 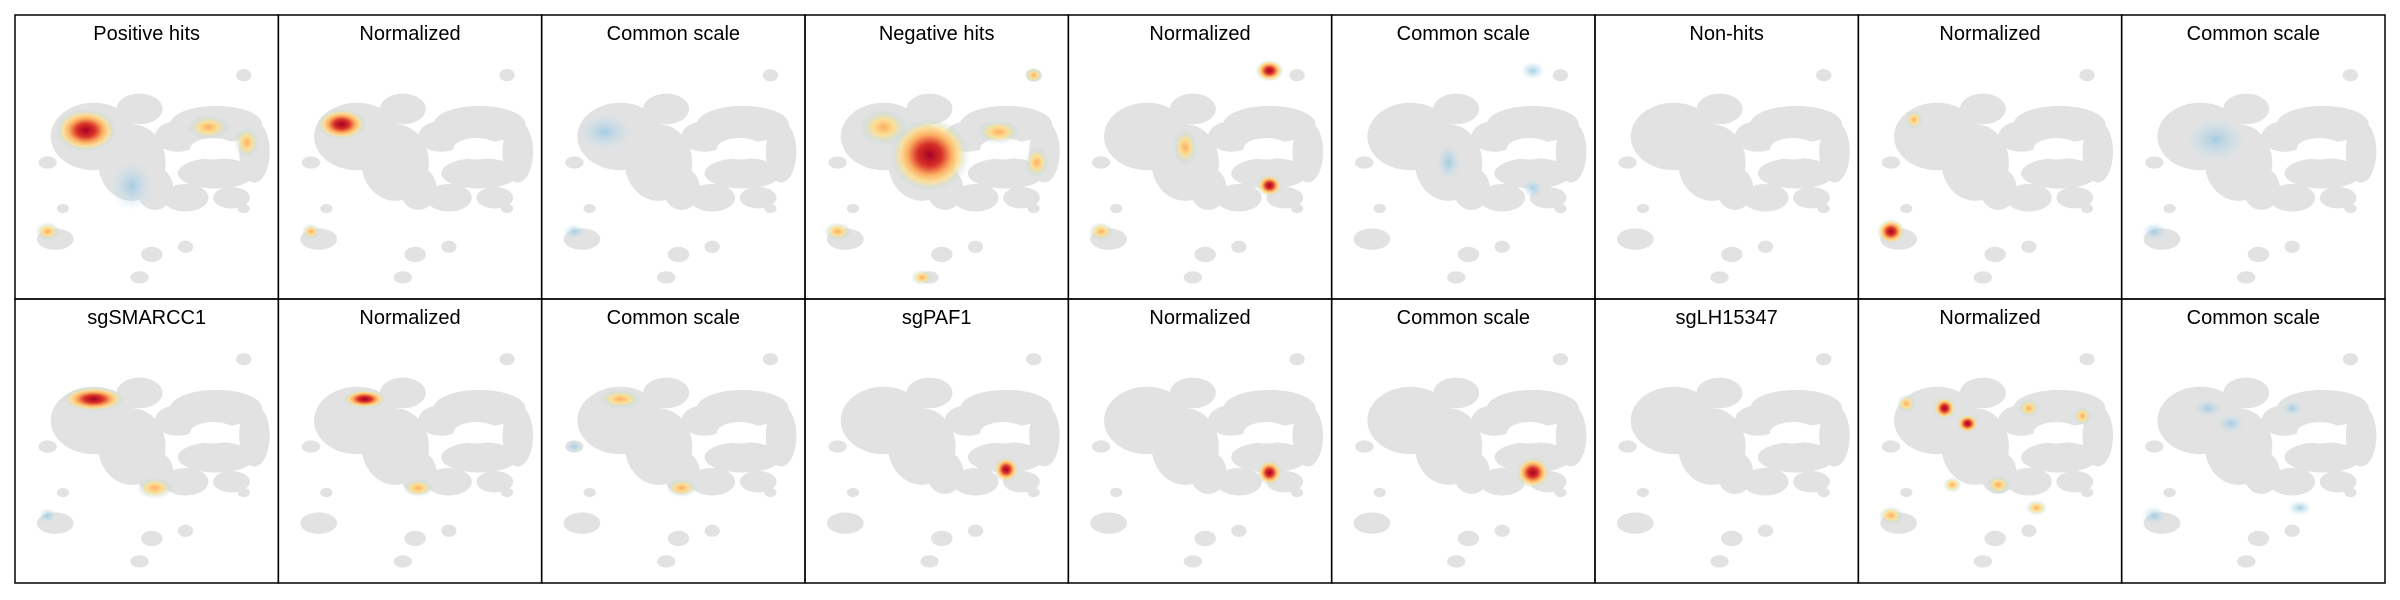 I want to click on panel-title: sgLH15347, so click(x=1727, y=318).